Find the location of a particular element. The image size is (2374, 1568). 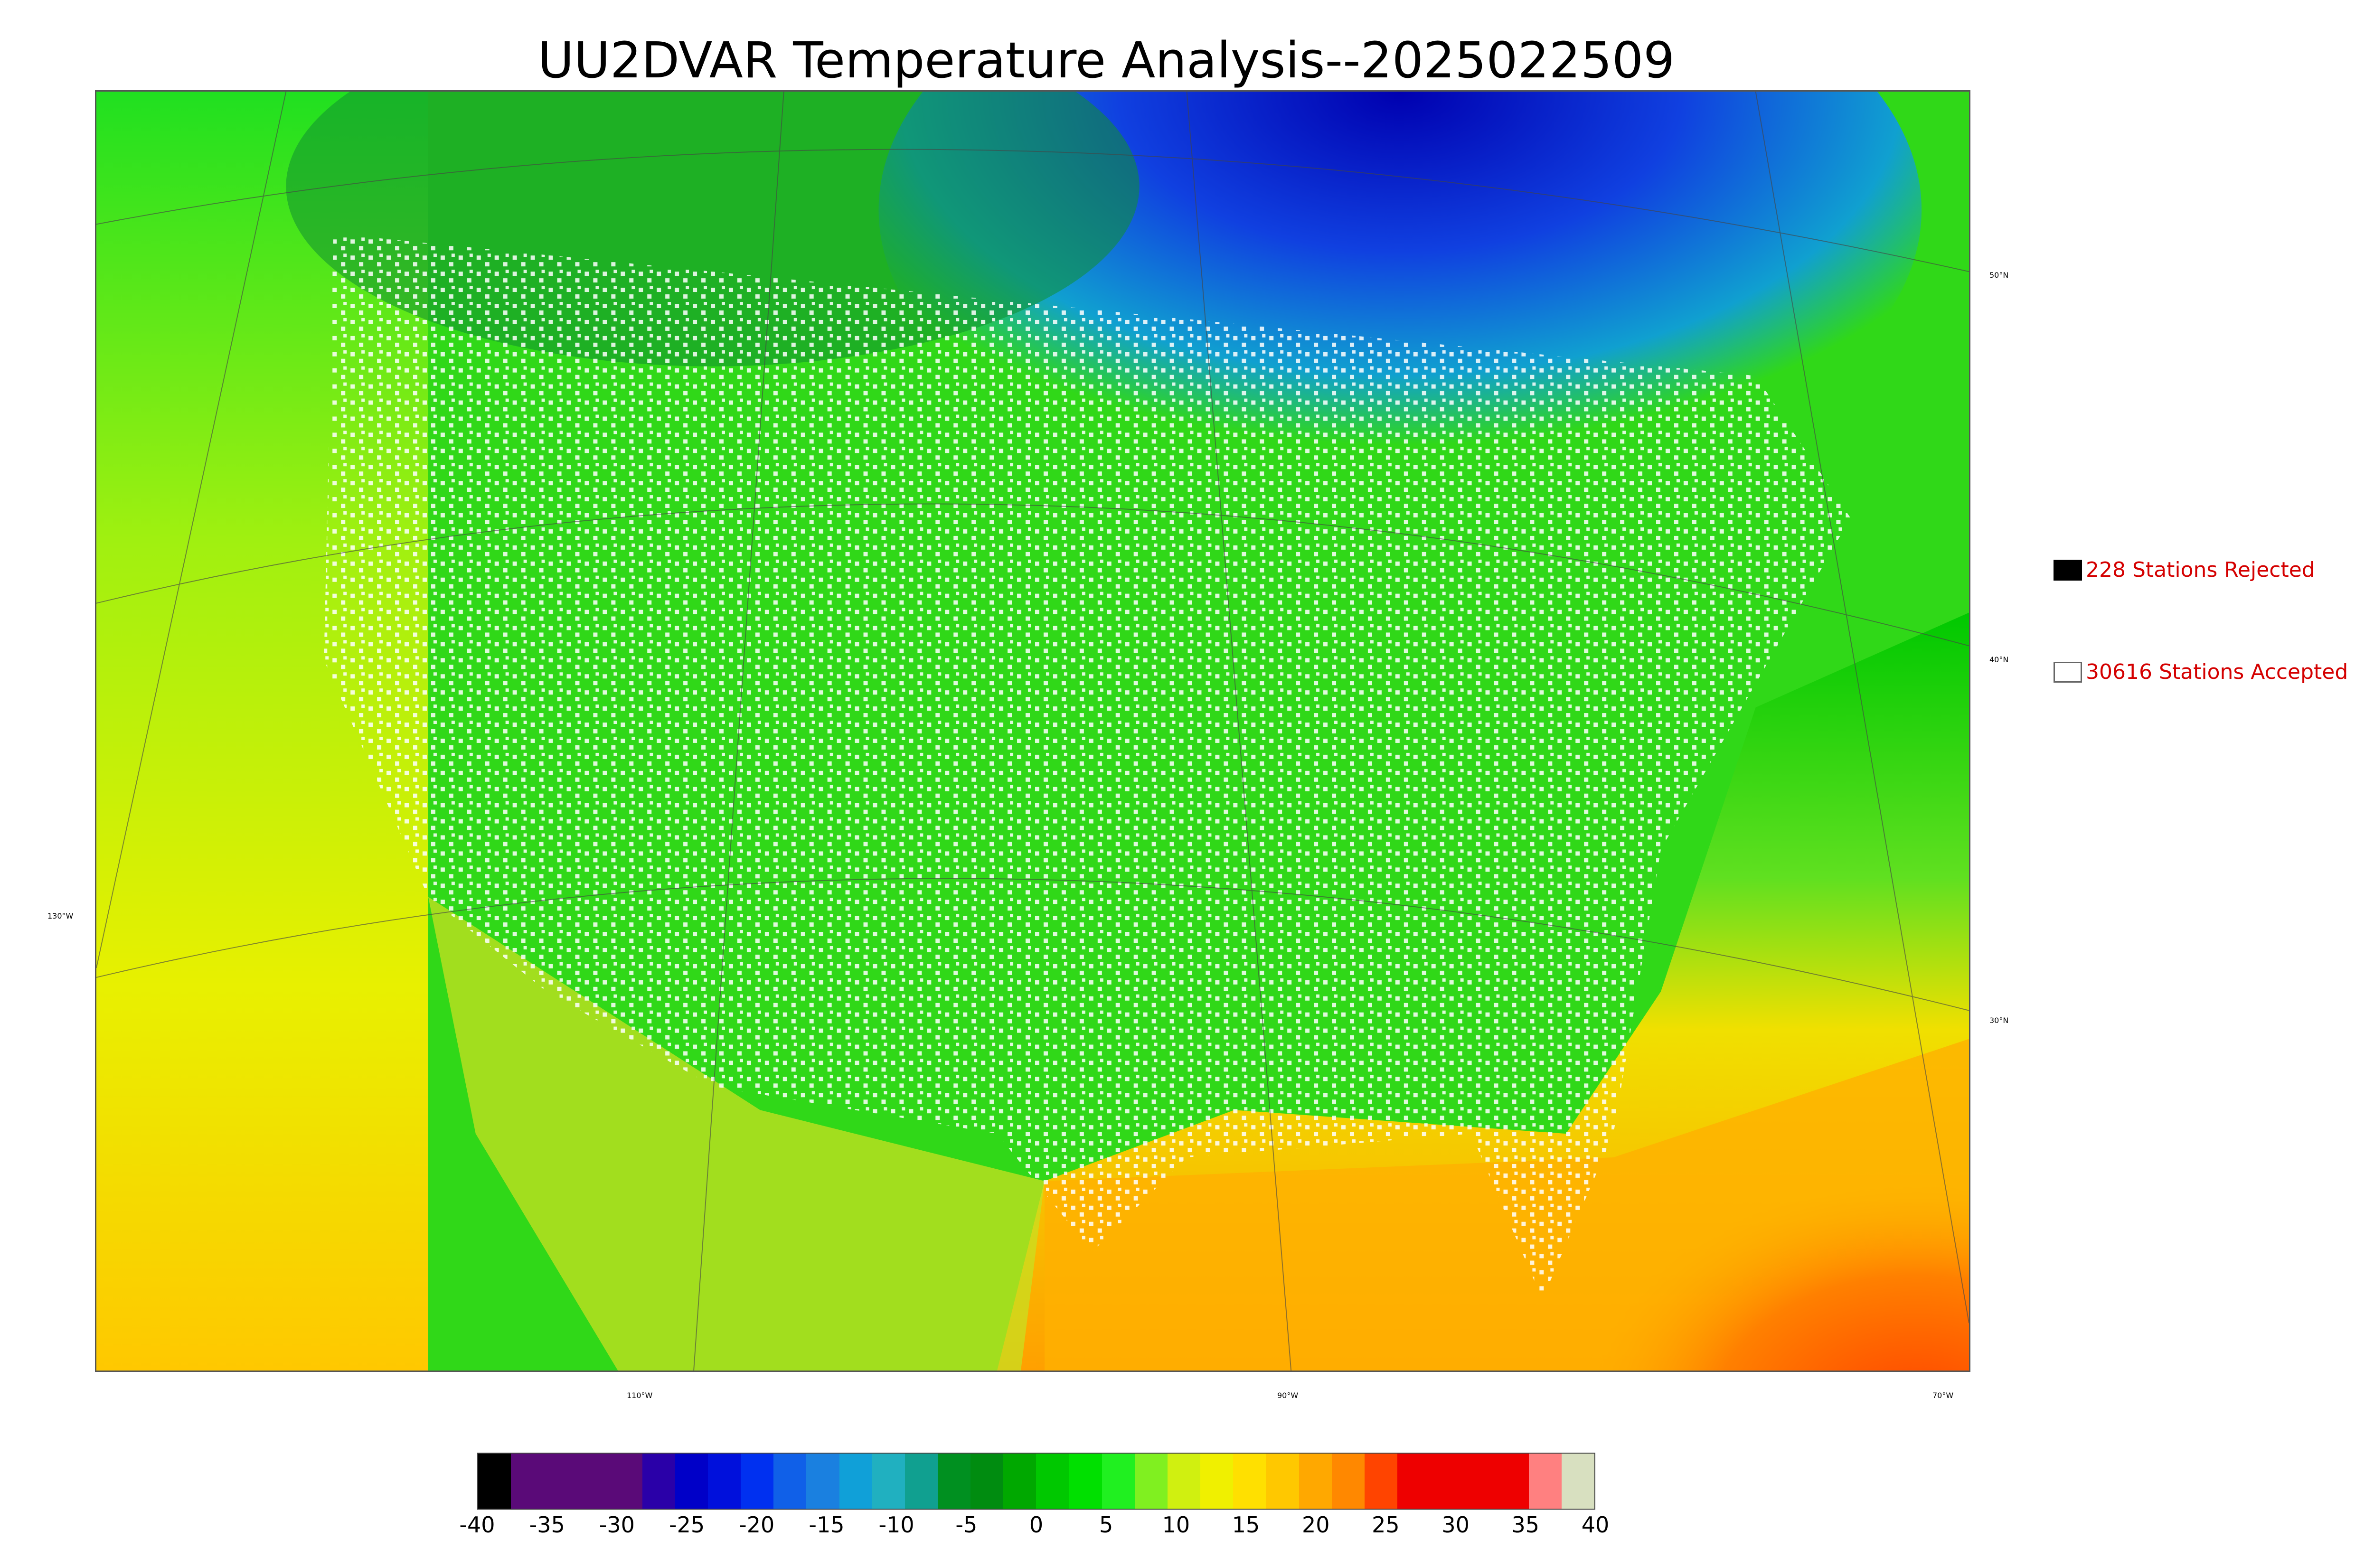

colorbar-tick-label: -35 is located at coordinates (547, 1525).